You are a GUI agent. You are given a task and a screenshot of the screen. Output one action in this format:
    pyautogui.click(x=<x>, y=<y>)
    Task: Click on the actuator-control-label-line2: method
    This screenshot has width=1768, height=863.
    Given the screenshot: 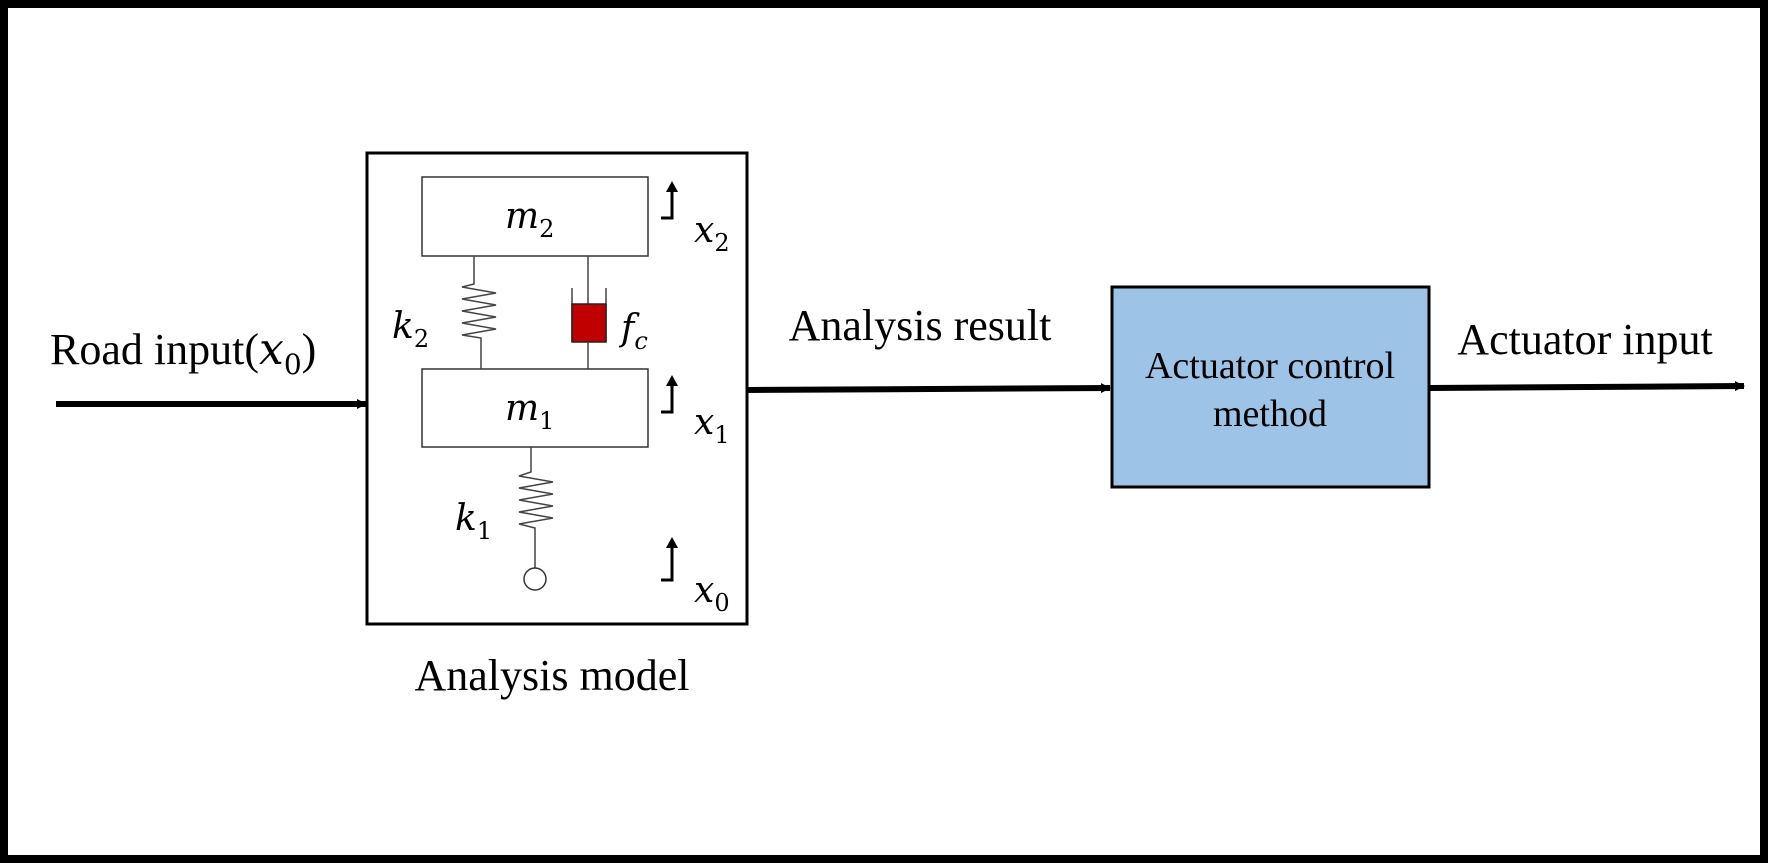 What is the action you would take?
    pyautogui.click(x=1270, y=414)
    